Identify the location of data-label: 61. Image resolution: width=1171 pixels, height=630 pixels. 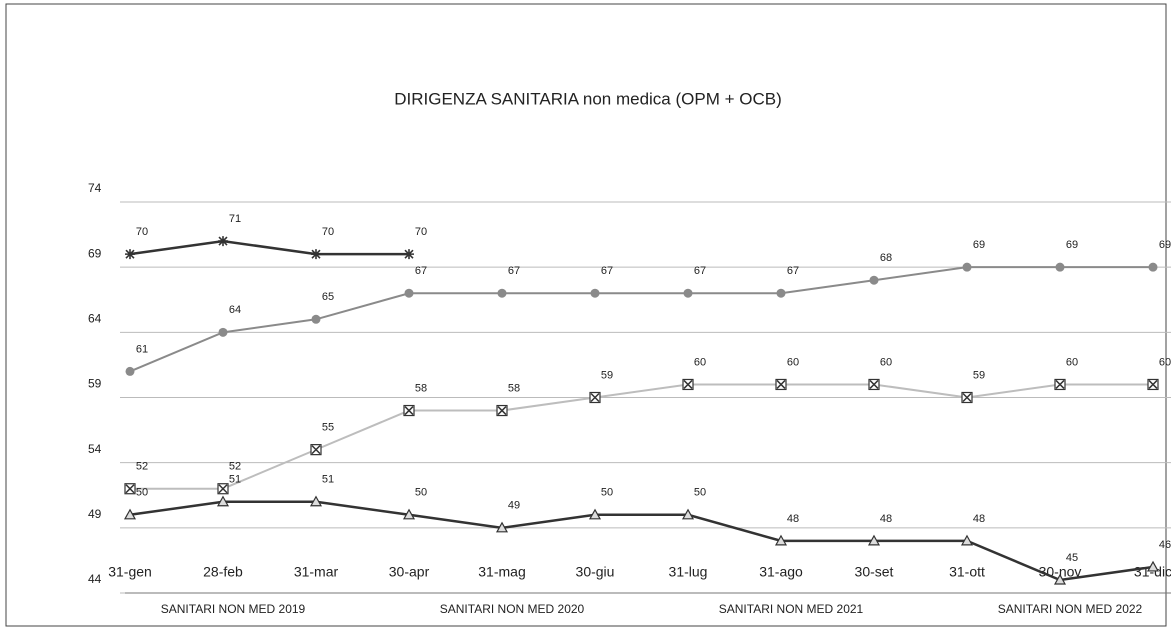
(142, 349).